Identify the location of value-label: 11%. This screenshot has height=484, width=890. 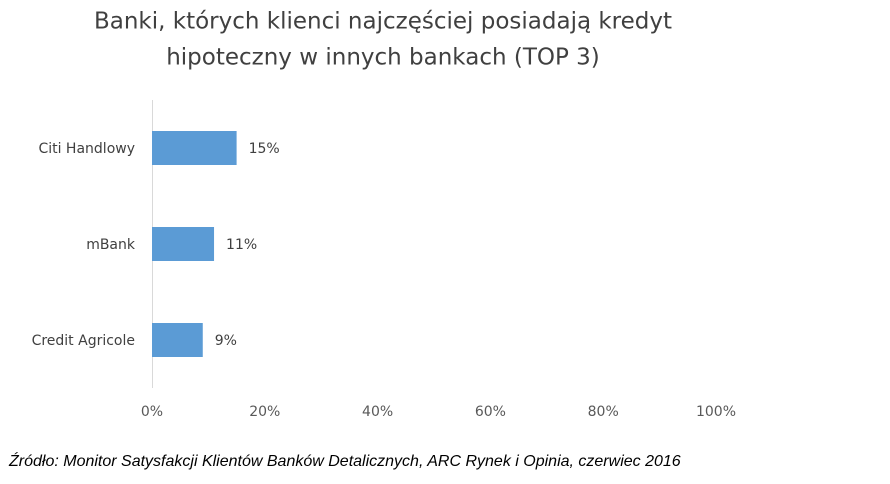
(241, 245).